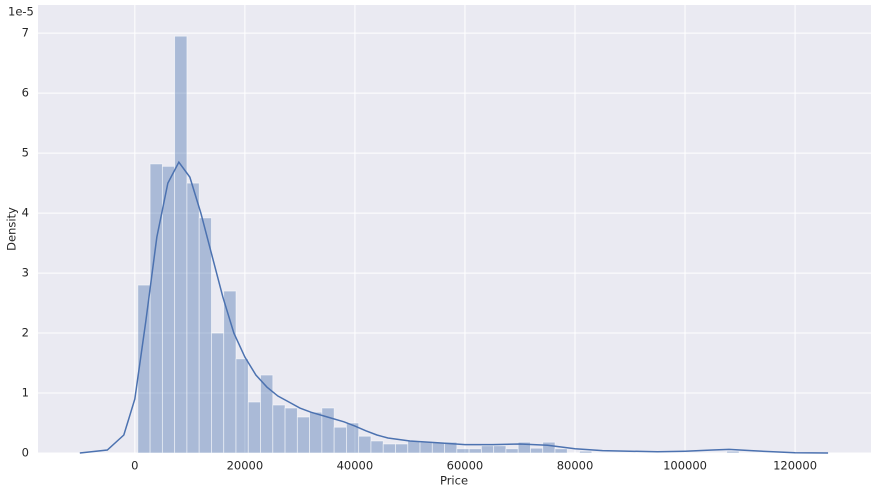 Image resolution: width=881 pixels, height=493 pixels. I want to click on y-tick-label: 2, so click(25, 333).